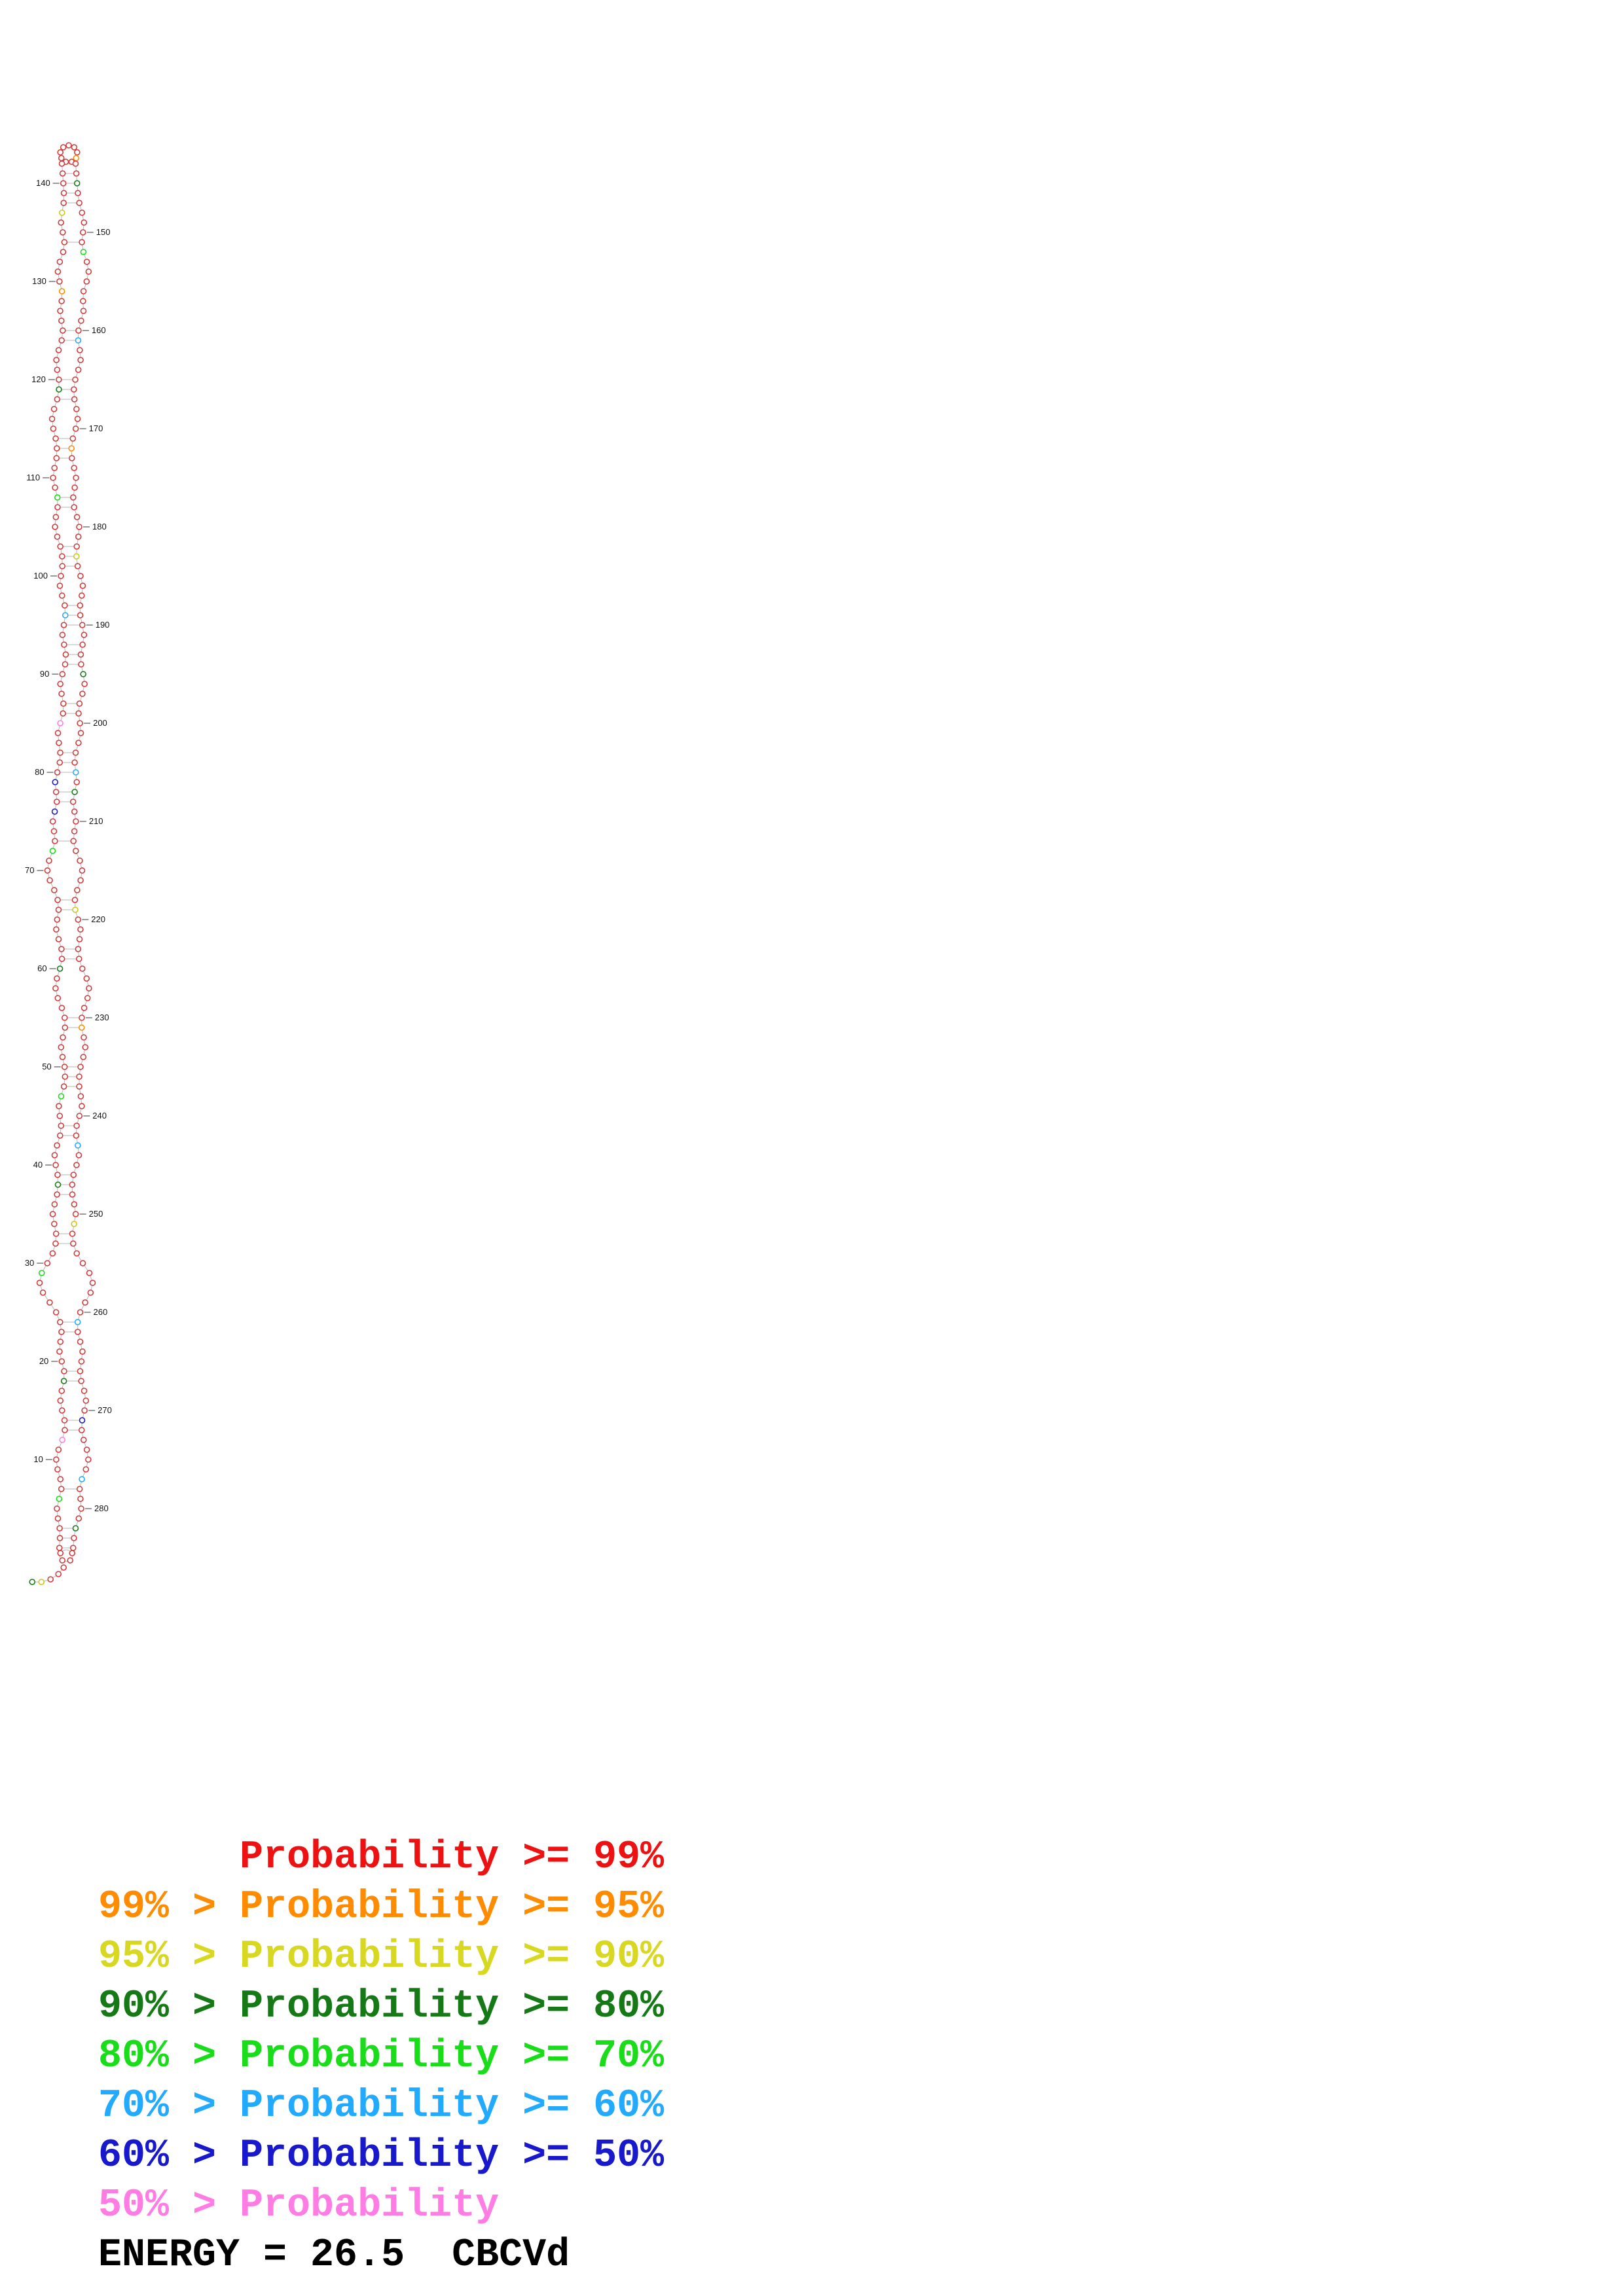  What do you see at coordinates (98, 919) in the screenshot?
I see `position-label: 220` at bounding box center [98, 919].